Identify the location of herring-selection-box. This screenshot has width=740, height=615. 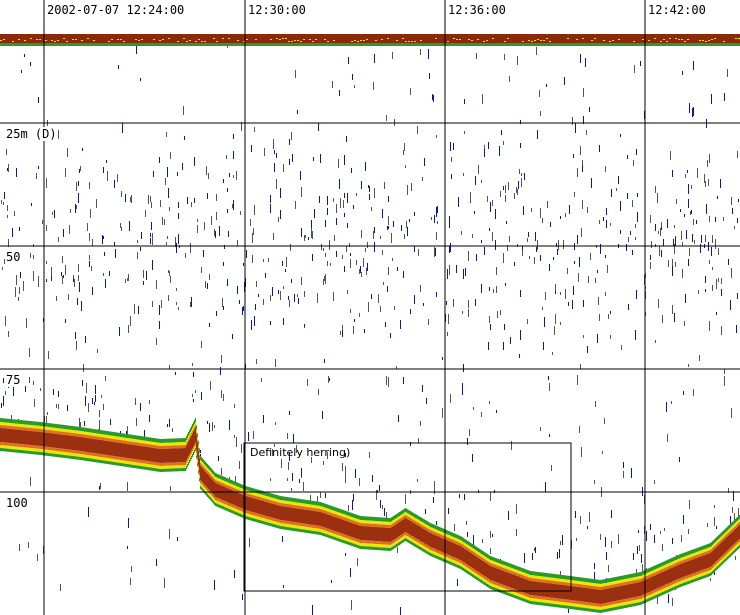
(407, 517).